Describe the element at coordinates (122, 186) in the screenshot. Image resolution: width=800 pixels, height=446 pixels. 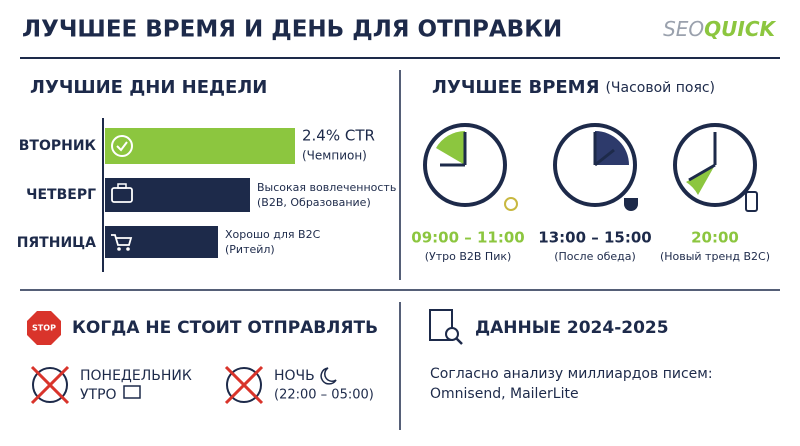
I see `briefcase-icon` at that location.